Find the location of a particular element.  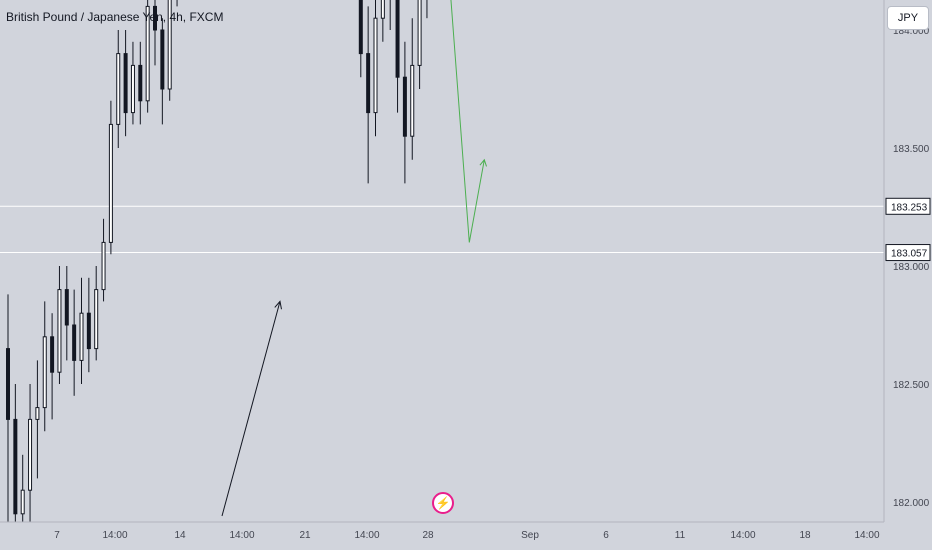

y-tick-label: 184.000 is located at coordinates (911, 31).